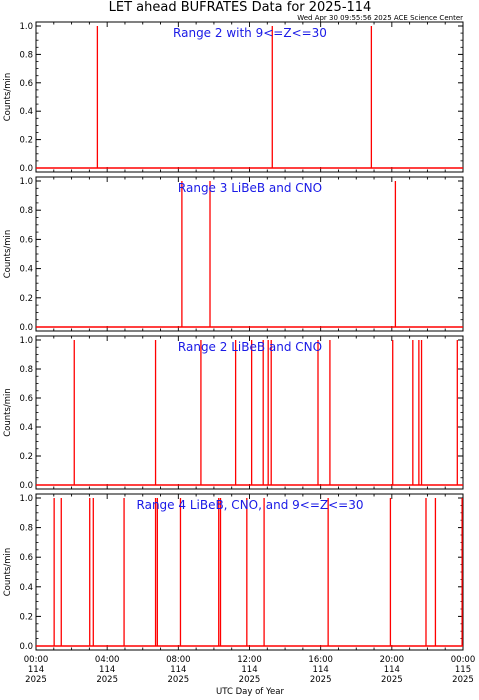 Image resolution: width=479 pixels, height=700 pixels. Describe the element at coordinates (240, 7) in the screenshot. I see `chart-title: LET ahead BUFRATES Data for 2025-114` at that location.